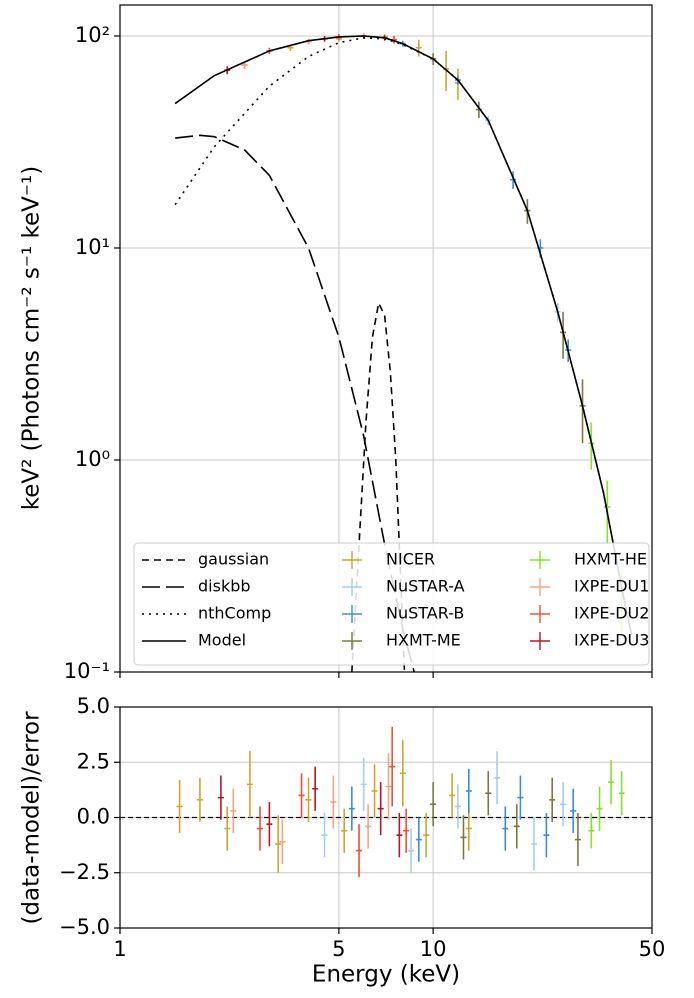 The height and width of the screenshot is (998, 694). What do you see at coordinates (611, 613) in the screenshot?
I see `legend-label: IXPE-DU2` at bounding box center [611, 613].